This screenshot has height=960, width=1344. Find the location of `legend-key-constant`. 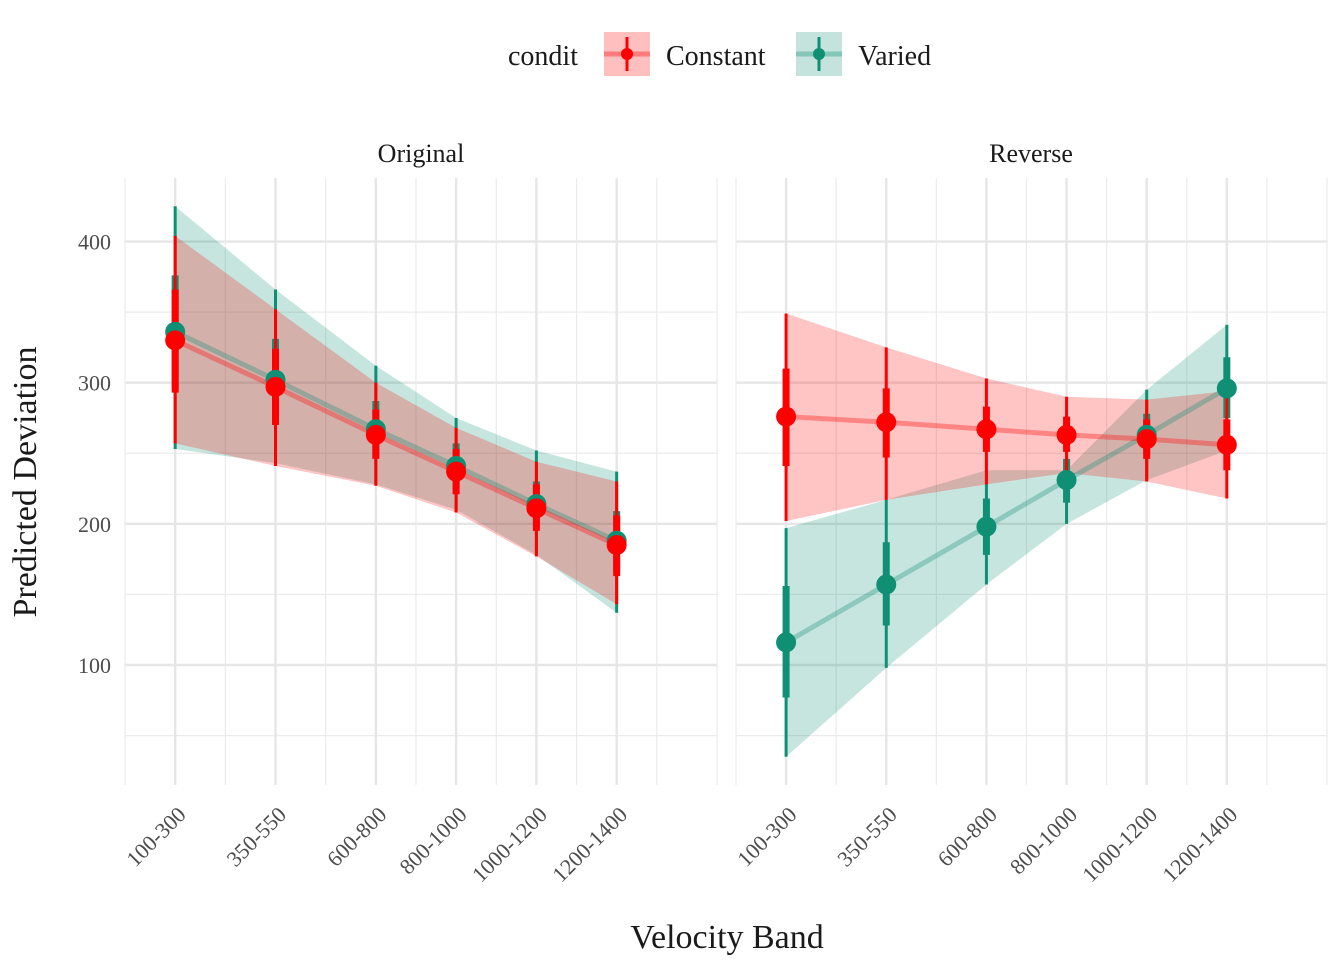

legend-key-constant is located at coordinates (627, 54).